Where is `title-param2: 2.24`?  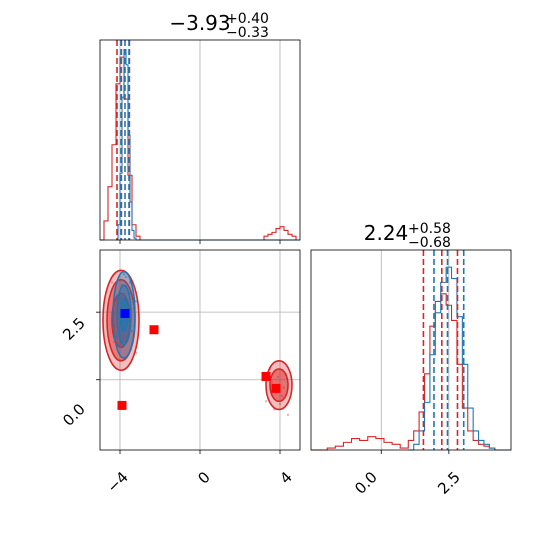 title-param2: 2.24 is located at coordinates (386, 233).